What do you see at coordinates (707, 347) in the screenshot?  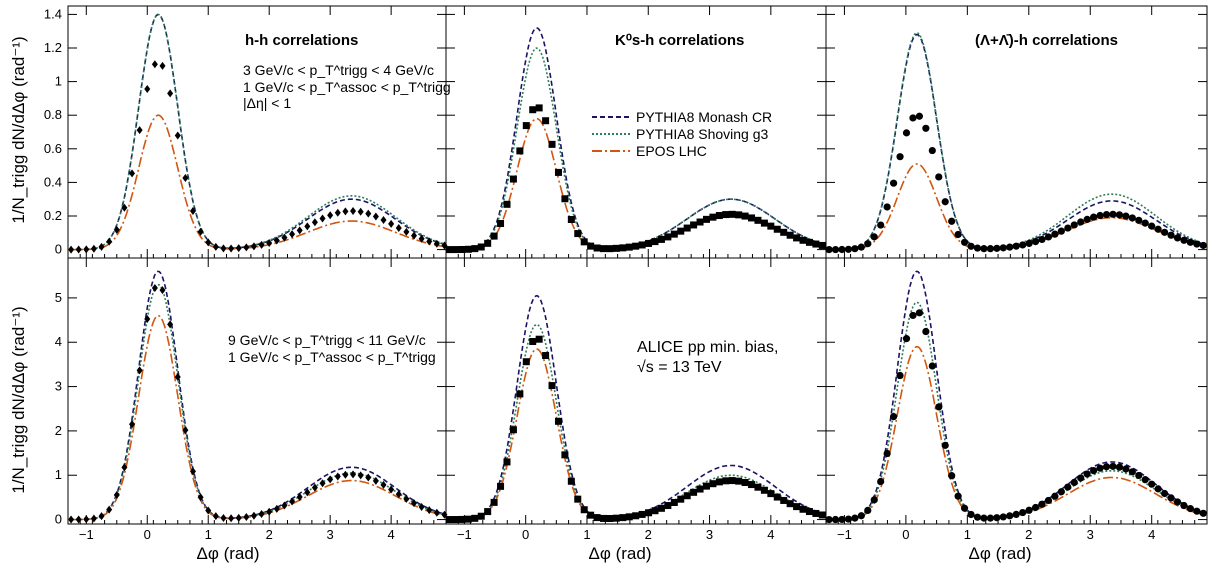 I see `system-line-1: ALICE pp min. bias,` at bounding box center [707, 347].